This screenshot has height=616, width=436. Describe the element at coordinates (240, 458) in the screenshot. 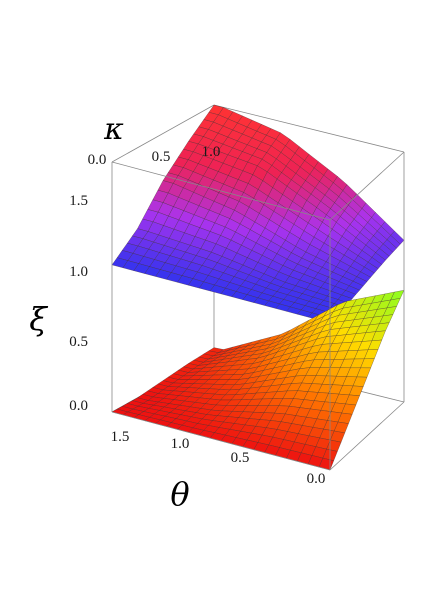

I see `y-tick-label: 0.5` at that location.